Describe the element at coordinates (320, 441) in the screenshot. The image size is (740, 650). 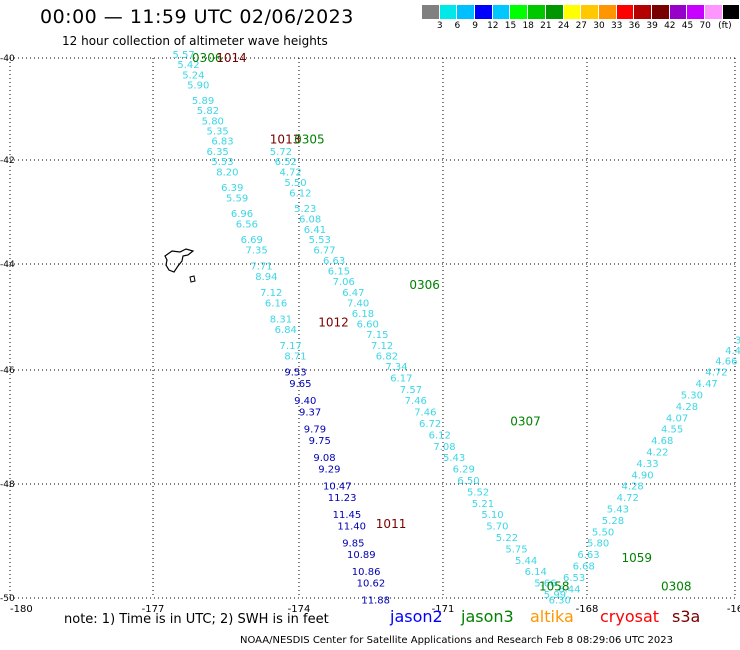
I see `wave-height-value: 9.75` at that location.